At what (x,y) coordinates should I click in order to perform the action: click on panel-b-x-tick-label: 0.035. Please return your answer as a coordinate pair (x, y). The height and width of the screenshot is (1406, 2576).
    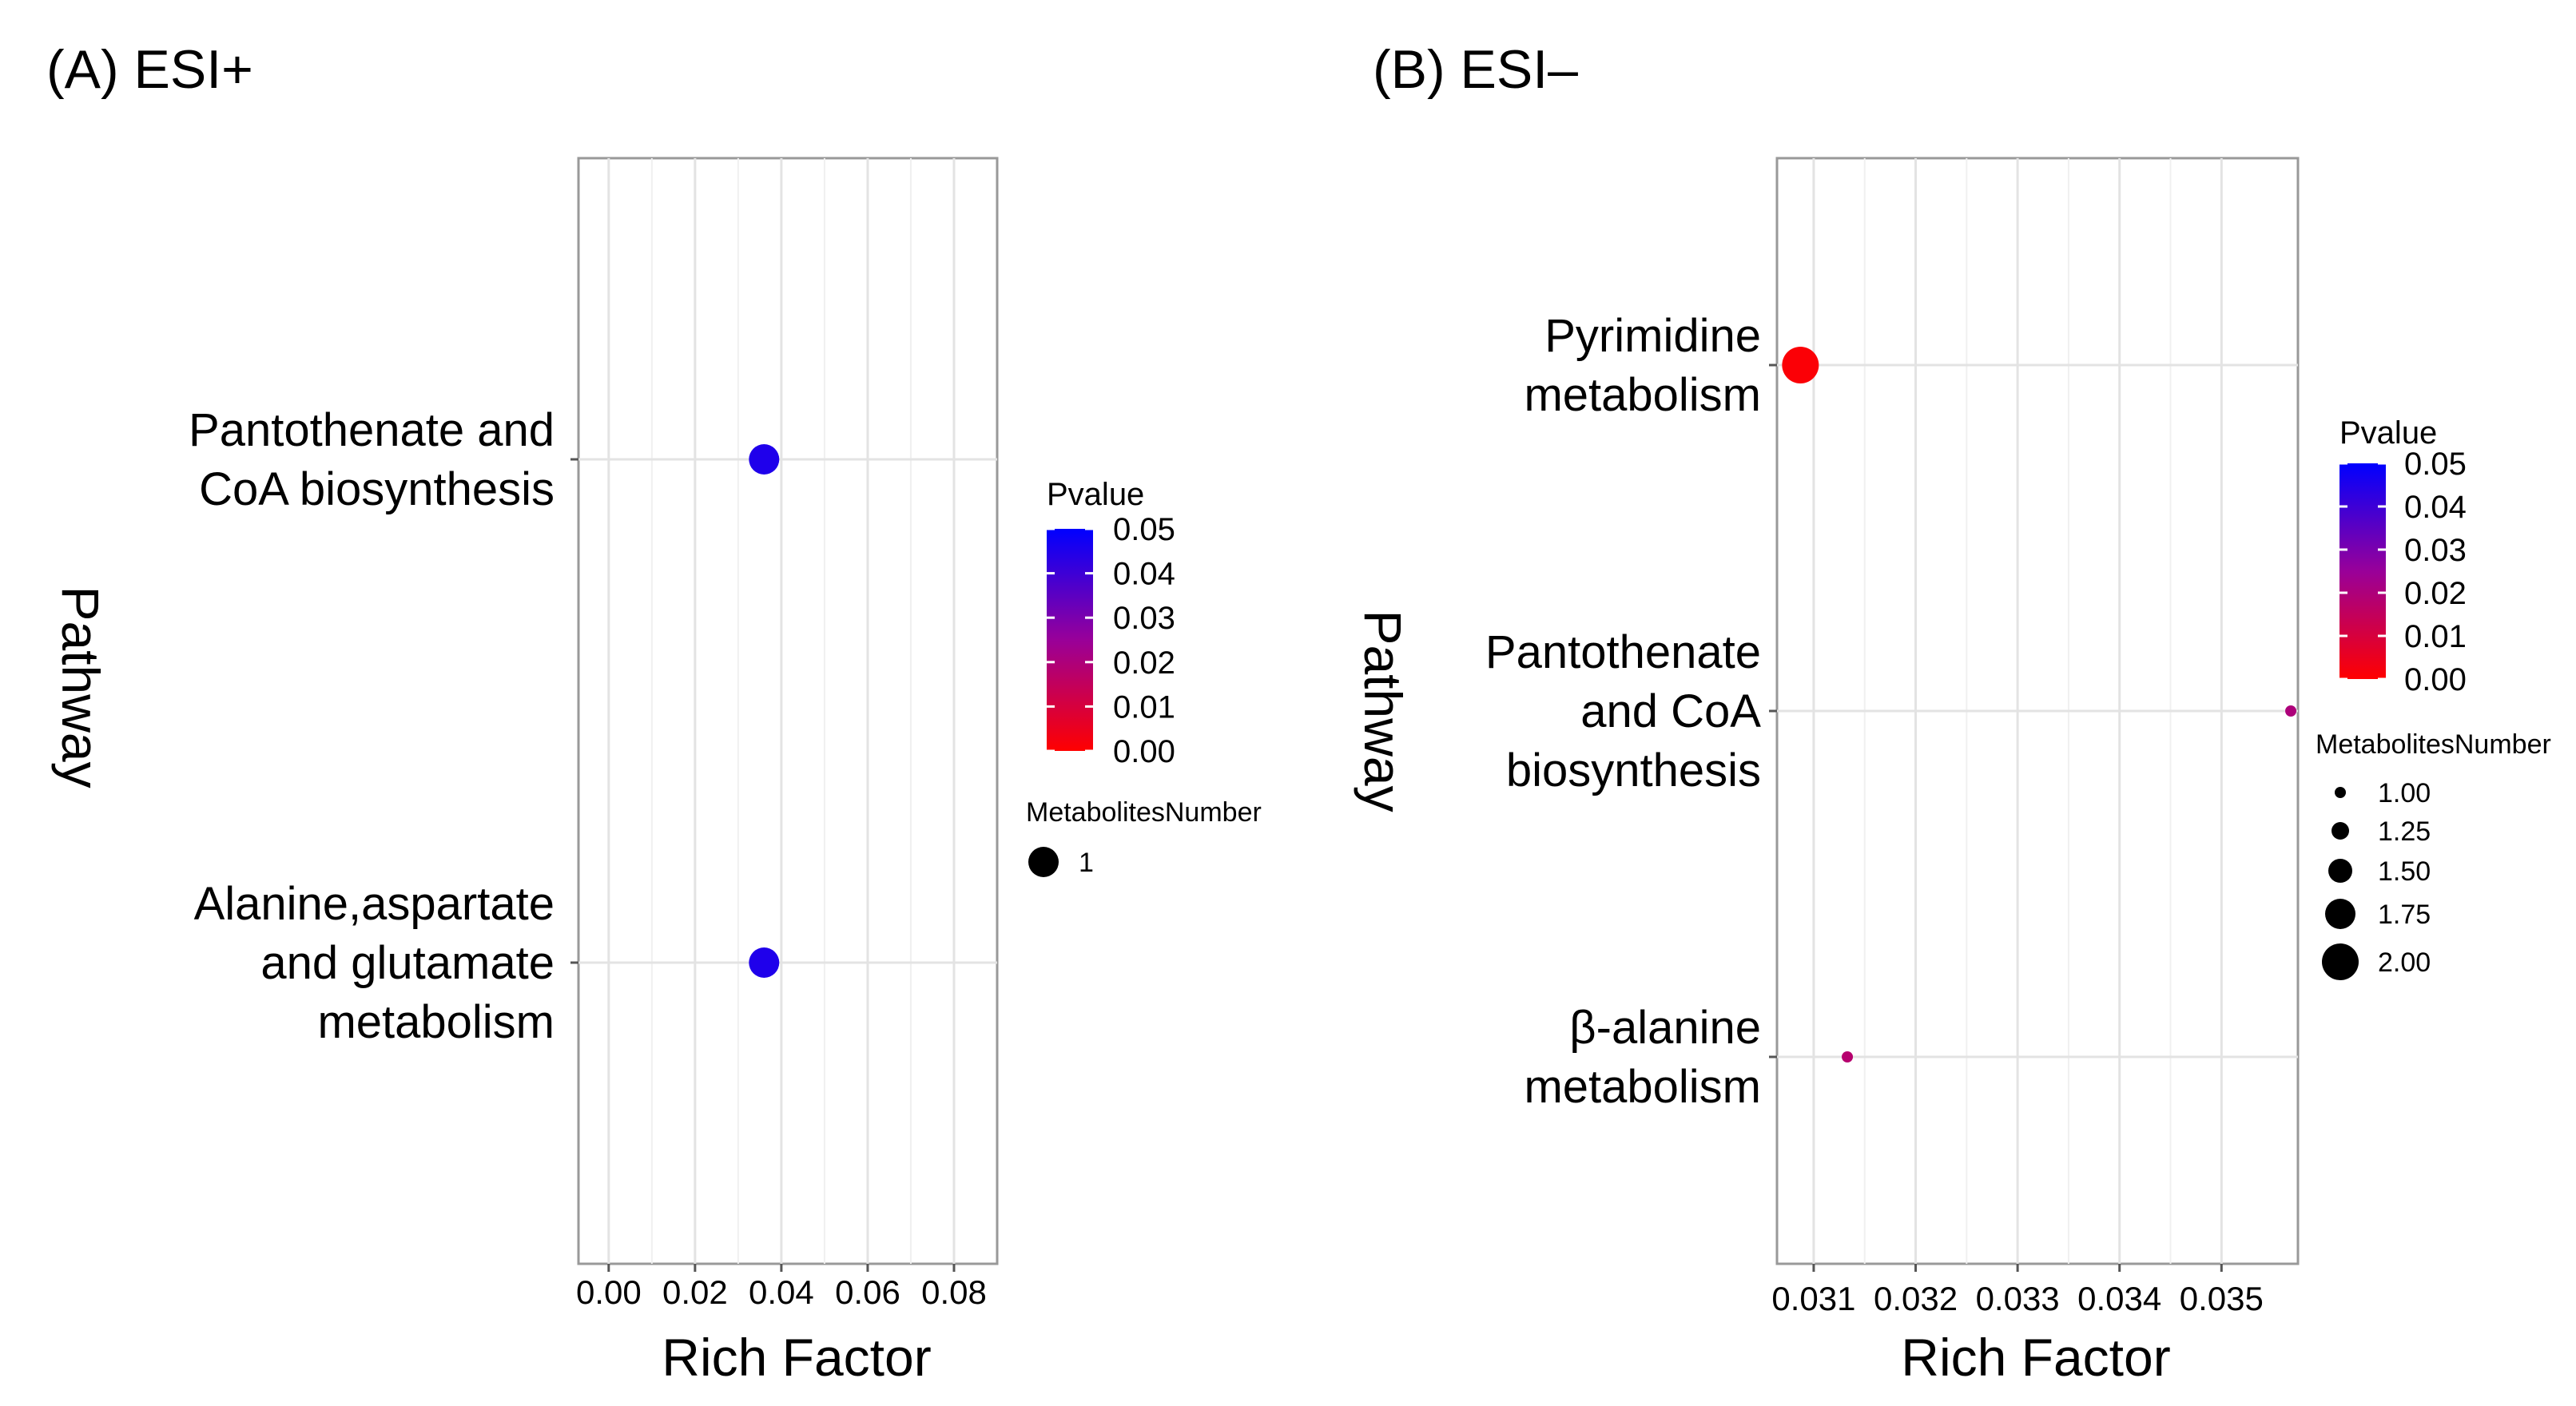
    Looking at the image, I should click on (2222, 1298).